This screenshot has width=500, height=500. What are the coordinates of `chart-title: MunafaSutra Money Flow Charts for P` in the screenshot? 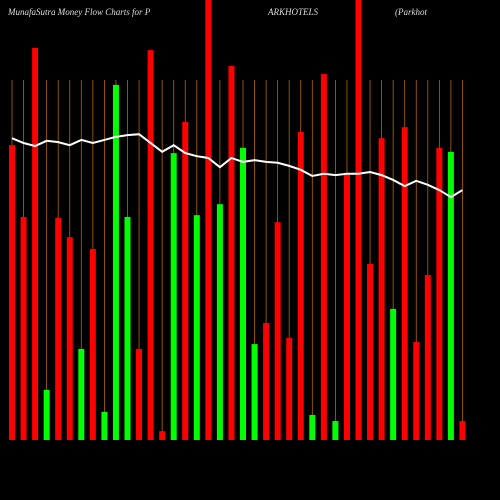 It's located at (79, 12).